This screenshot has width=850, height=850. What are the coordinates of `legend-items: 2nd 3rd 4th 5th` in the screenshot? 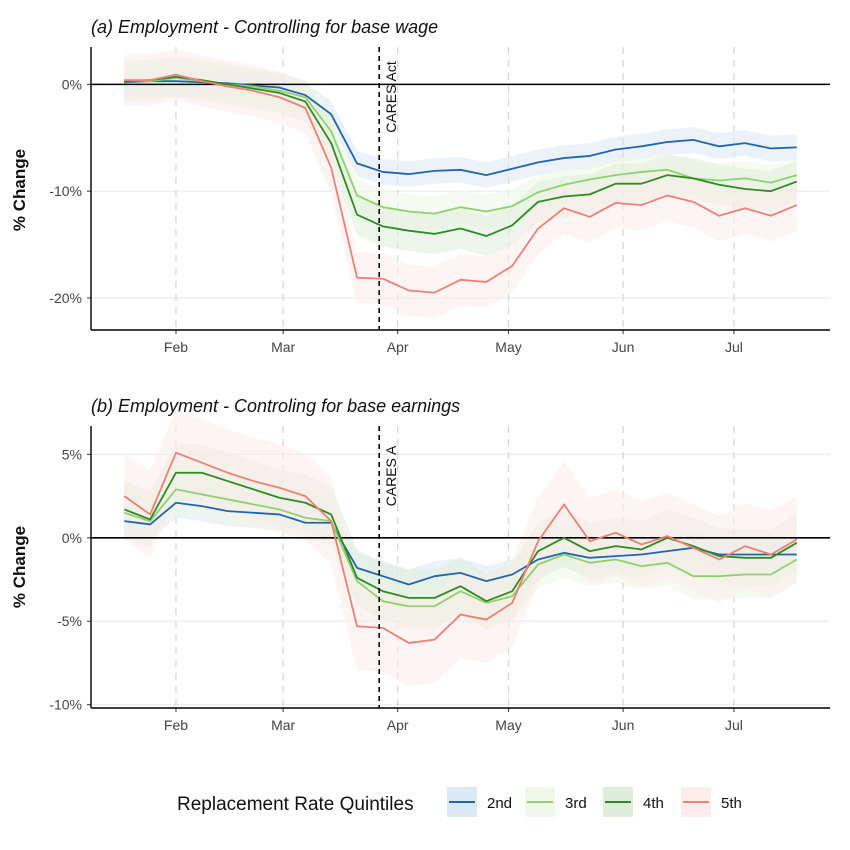 It's located at (594, 802).